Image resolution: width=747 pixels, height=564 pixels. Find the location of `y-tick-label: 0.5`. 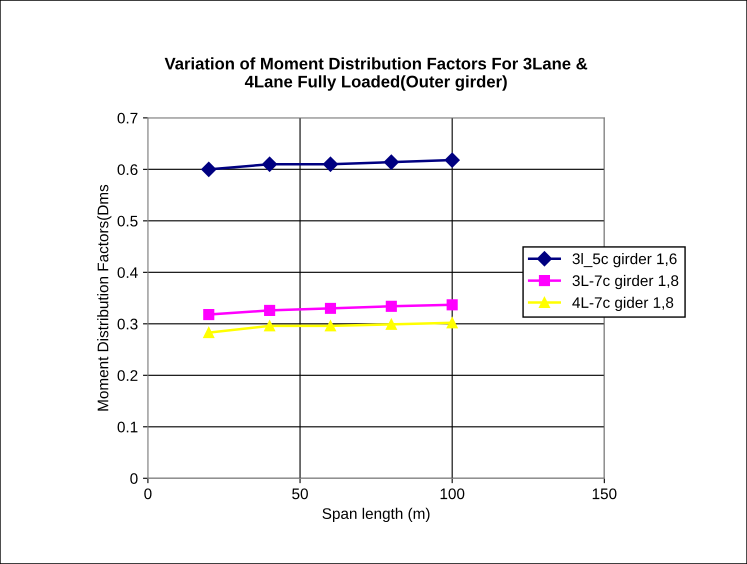

y-tick-label: 0.5 is located at coordinates (128, 221).